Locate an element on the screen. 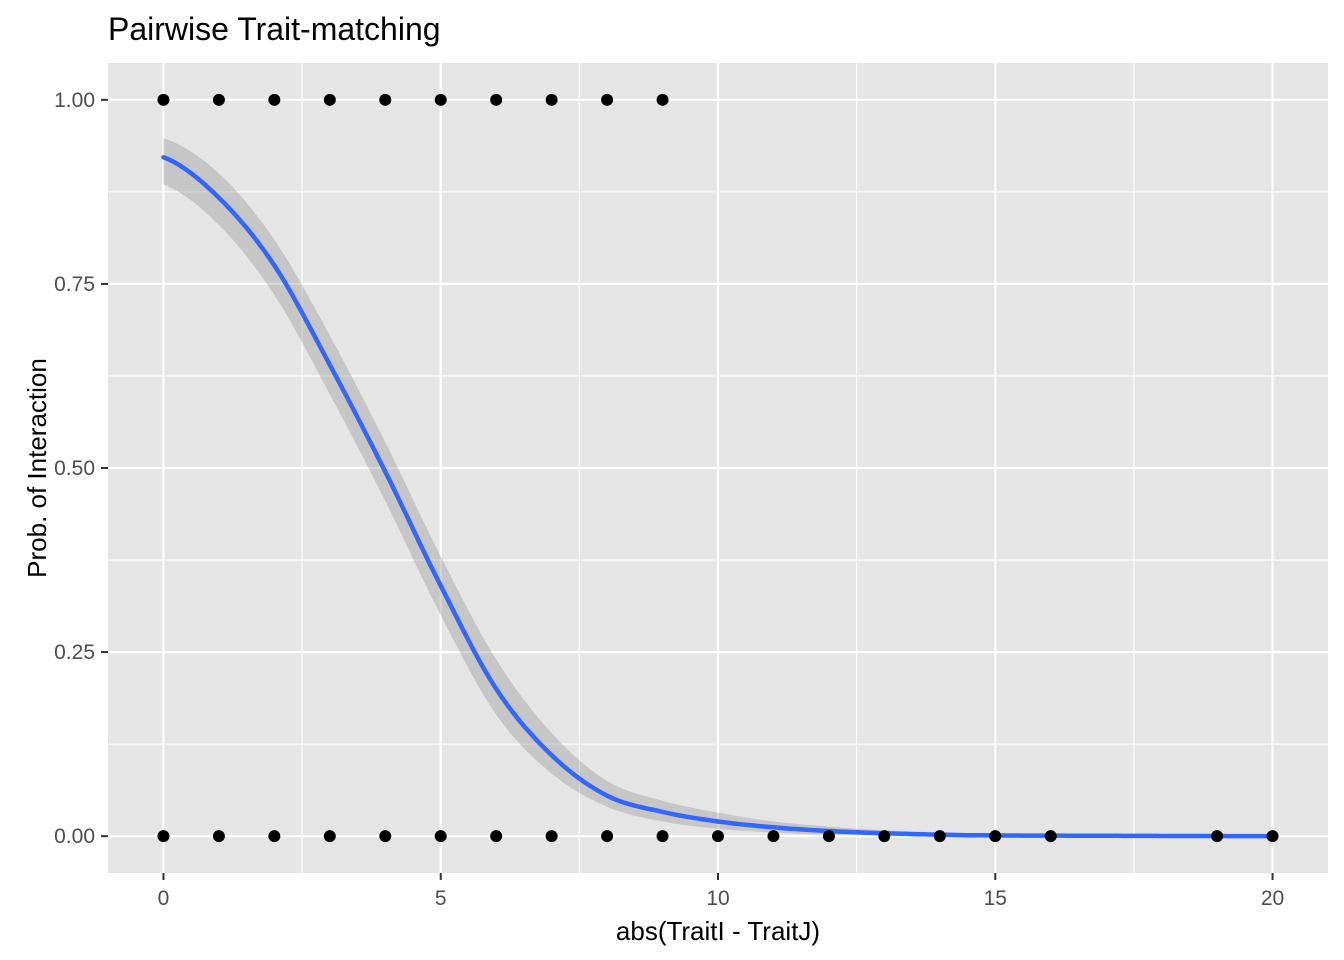 The image size is (1344, 960). y-tick-label: 0.50 is located at coordinates (74, 468).